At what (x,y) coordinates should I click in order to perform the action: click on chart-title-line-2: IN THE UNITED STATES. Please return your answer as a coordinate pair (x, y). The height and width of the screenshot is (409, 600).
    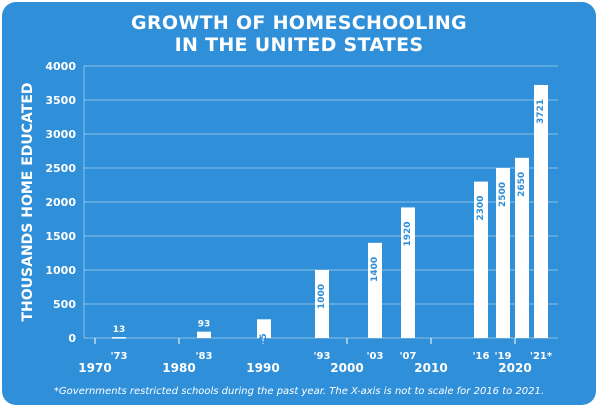
    Looking at the image, I should click on (299, 45).